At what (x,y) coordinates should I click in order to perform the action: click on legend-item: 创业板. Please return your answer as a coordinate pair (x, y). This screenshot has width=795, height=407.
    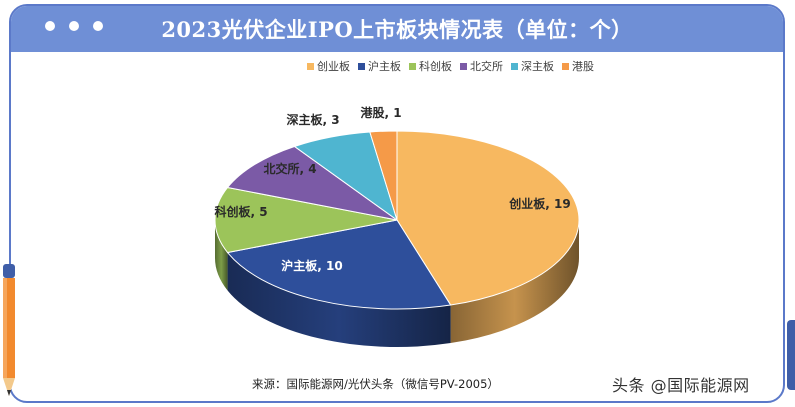
    Looking at the image, I should click on (328, 66).